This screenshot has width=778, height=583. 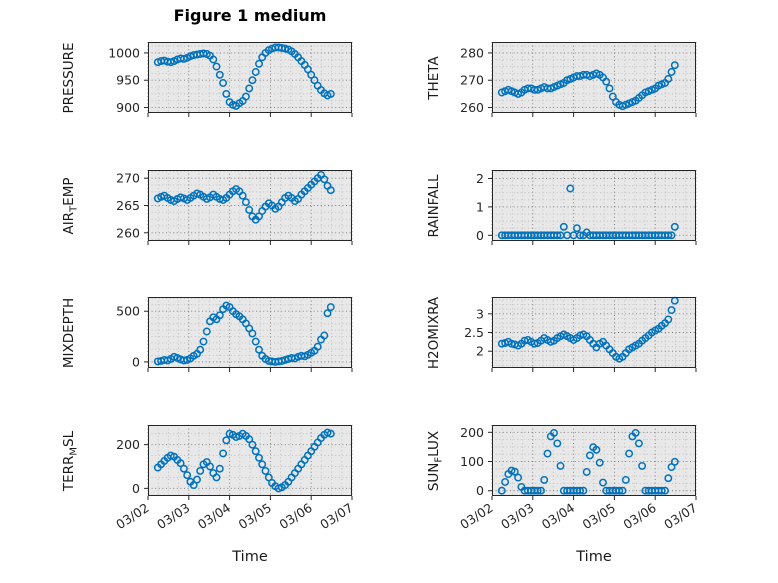 What do you see at coordinates (74, 451) in the screenshot?
I see `ylabel-subscript: M` at bounding box center [74, 451].